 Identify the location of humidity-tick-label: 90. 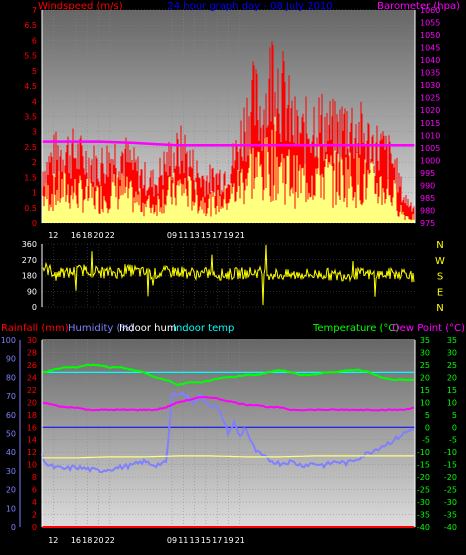
(11, 359).